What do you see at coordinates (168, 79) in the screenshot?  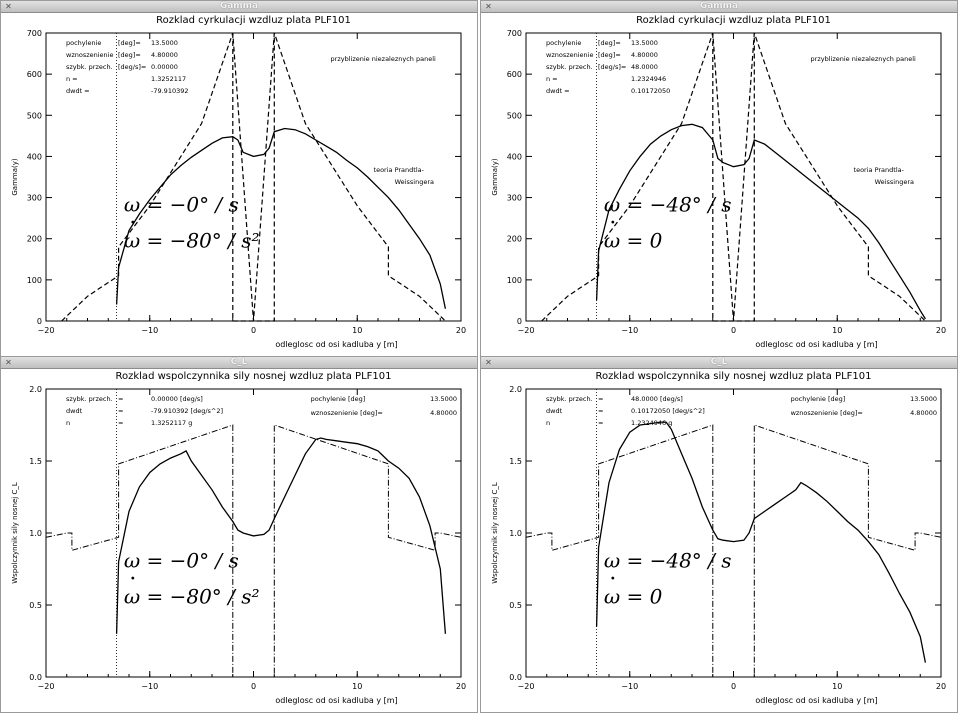 I see `info-value: 1.3252117` at bounding box center [168, 79].